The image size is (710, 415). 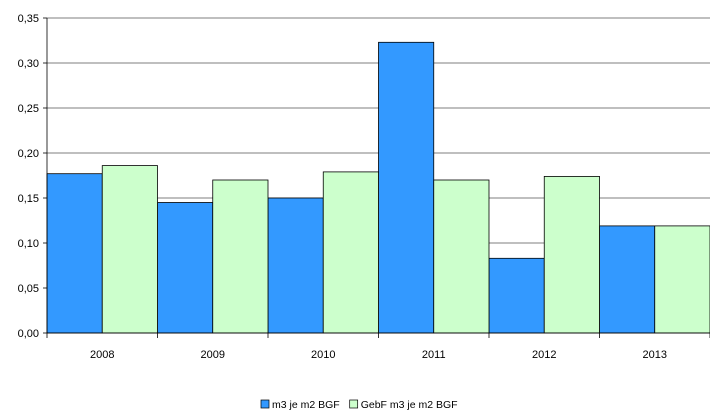 I want to click on y-tick-label: 0,30, so click(x=28, y=64).